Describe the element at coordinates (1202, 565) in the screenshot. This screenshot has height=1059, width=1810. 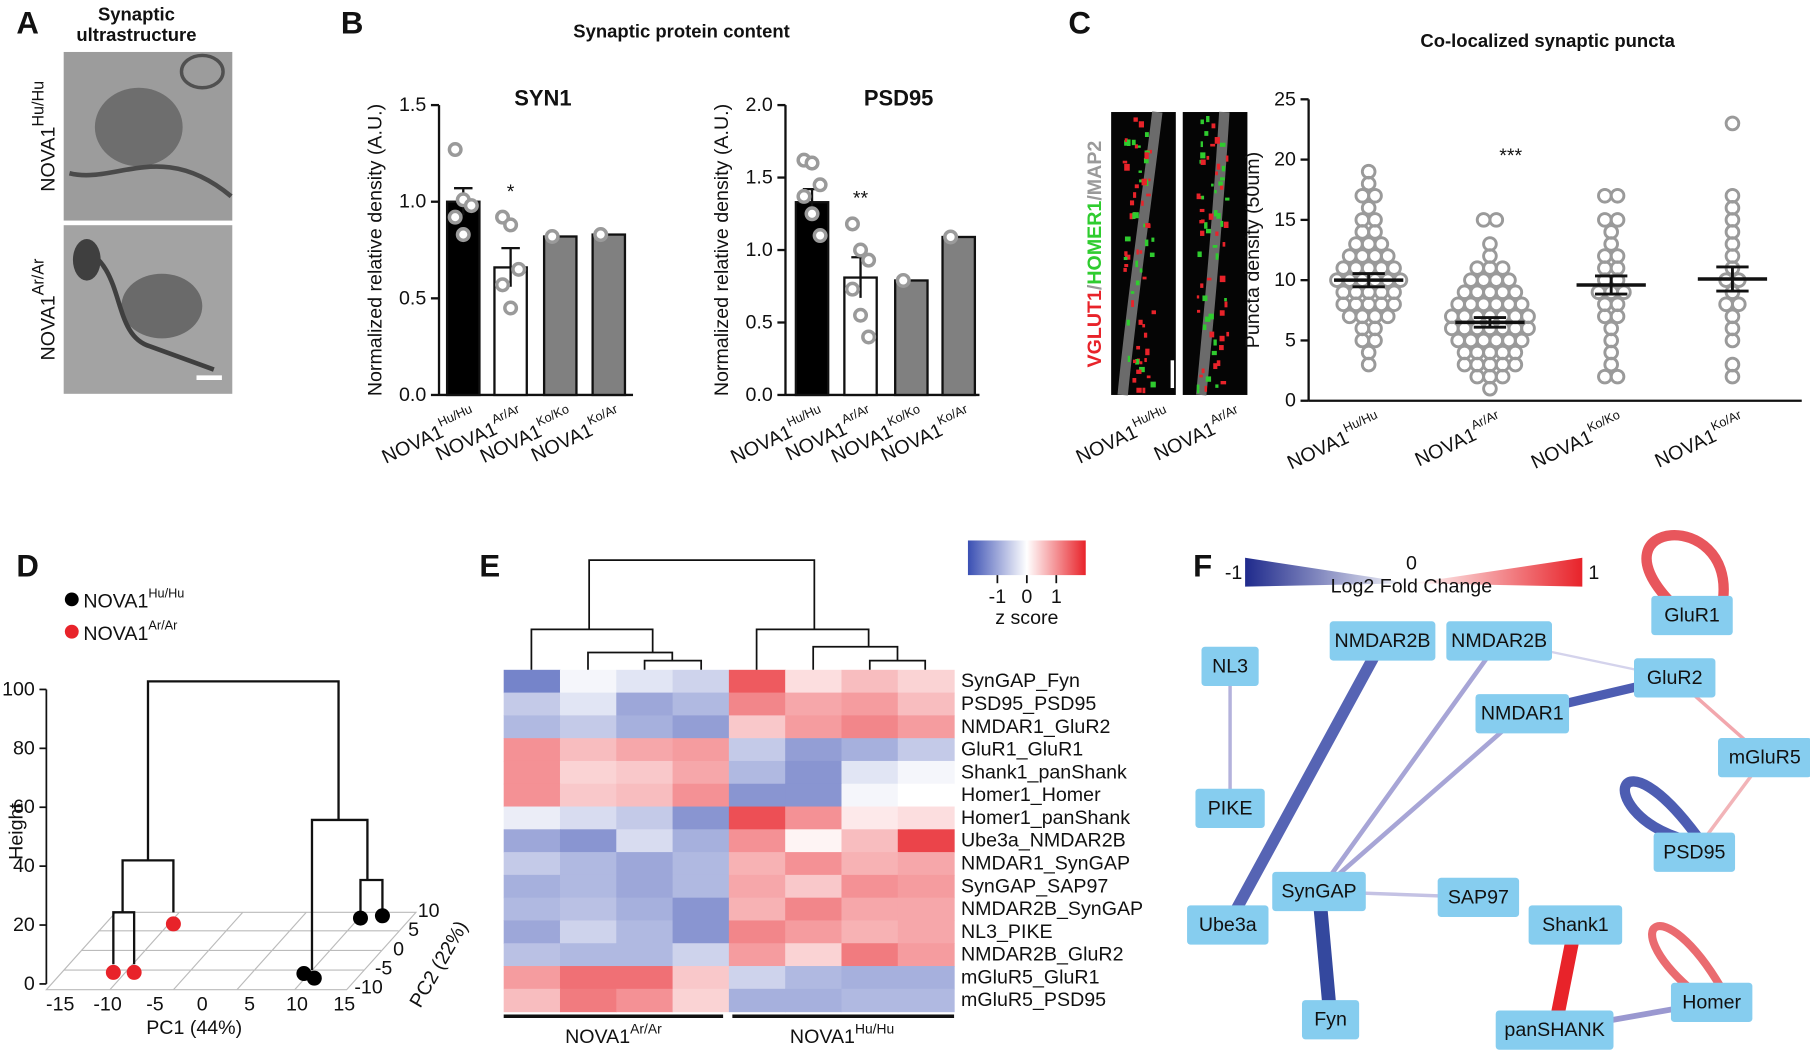
I see `panel-letter: F` at that location.